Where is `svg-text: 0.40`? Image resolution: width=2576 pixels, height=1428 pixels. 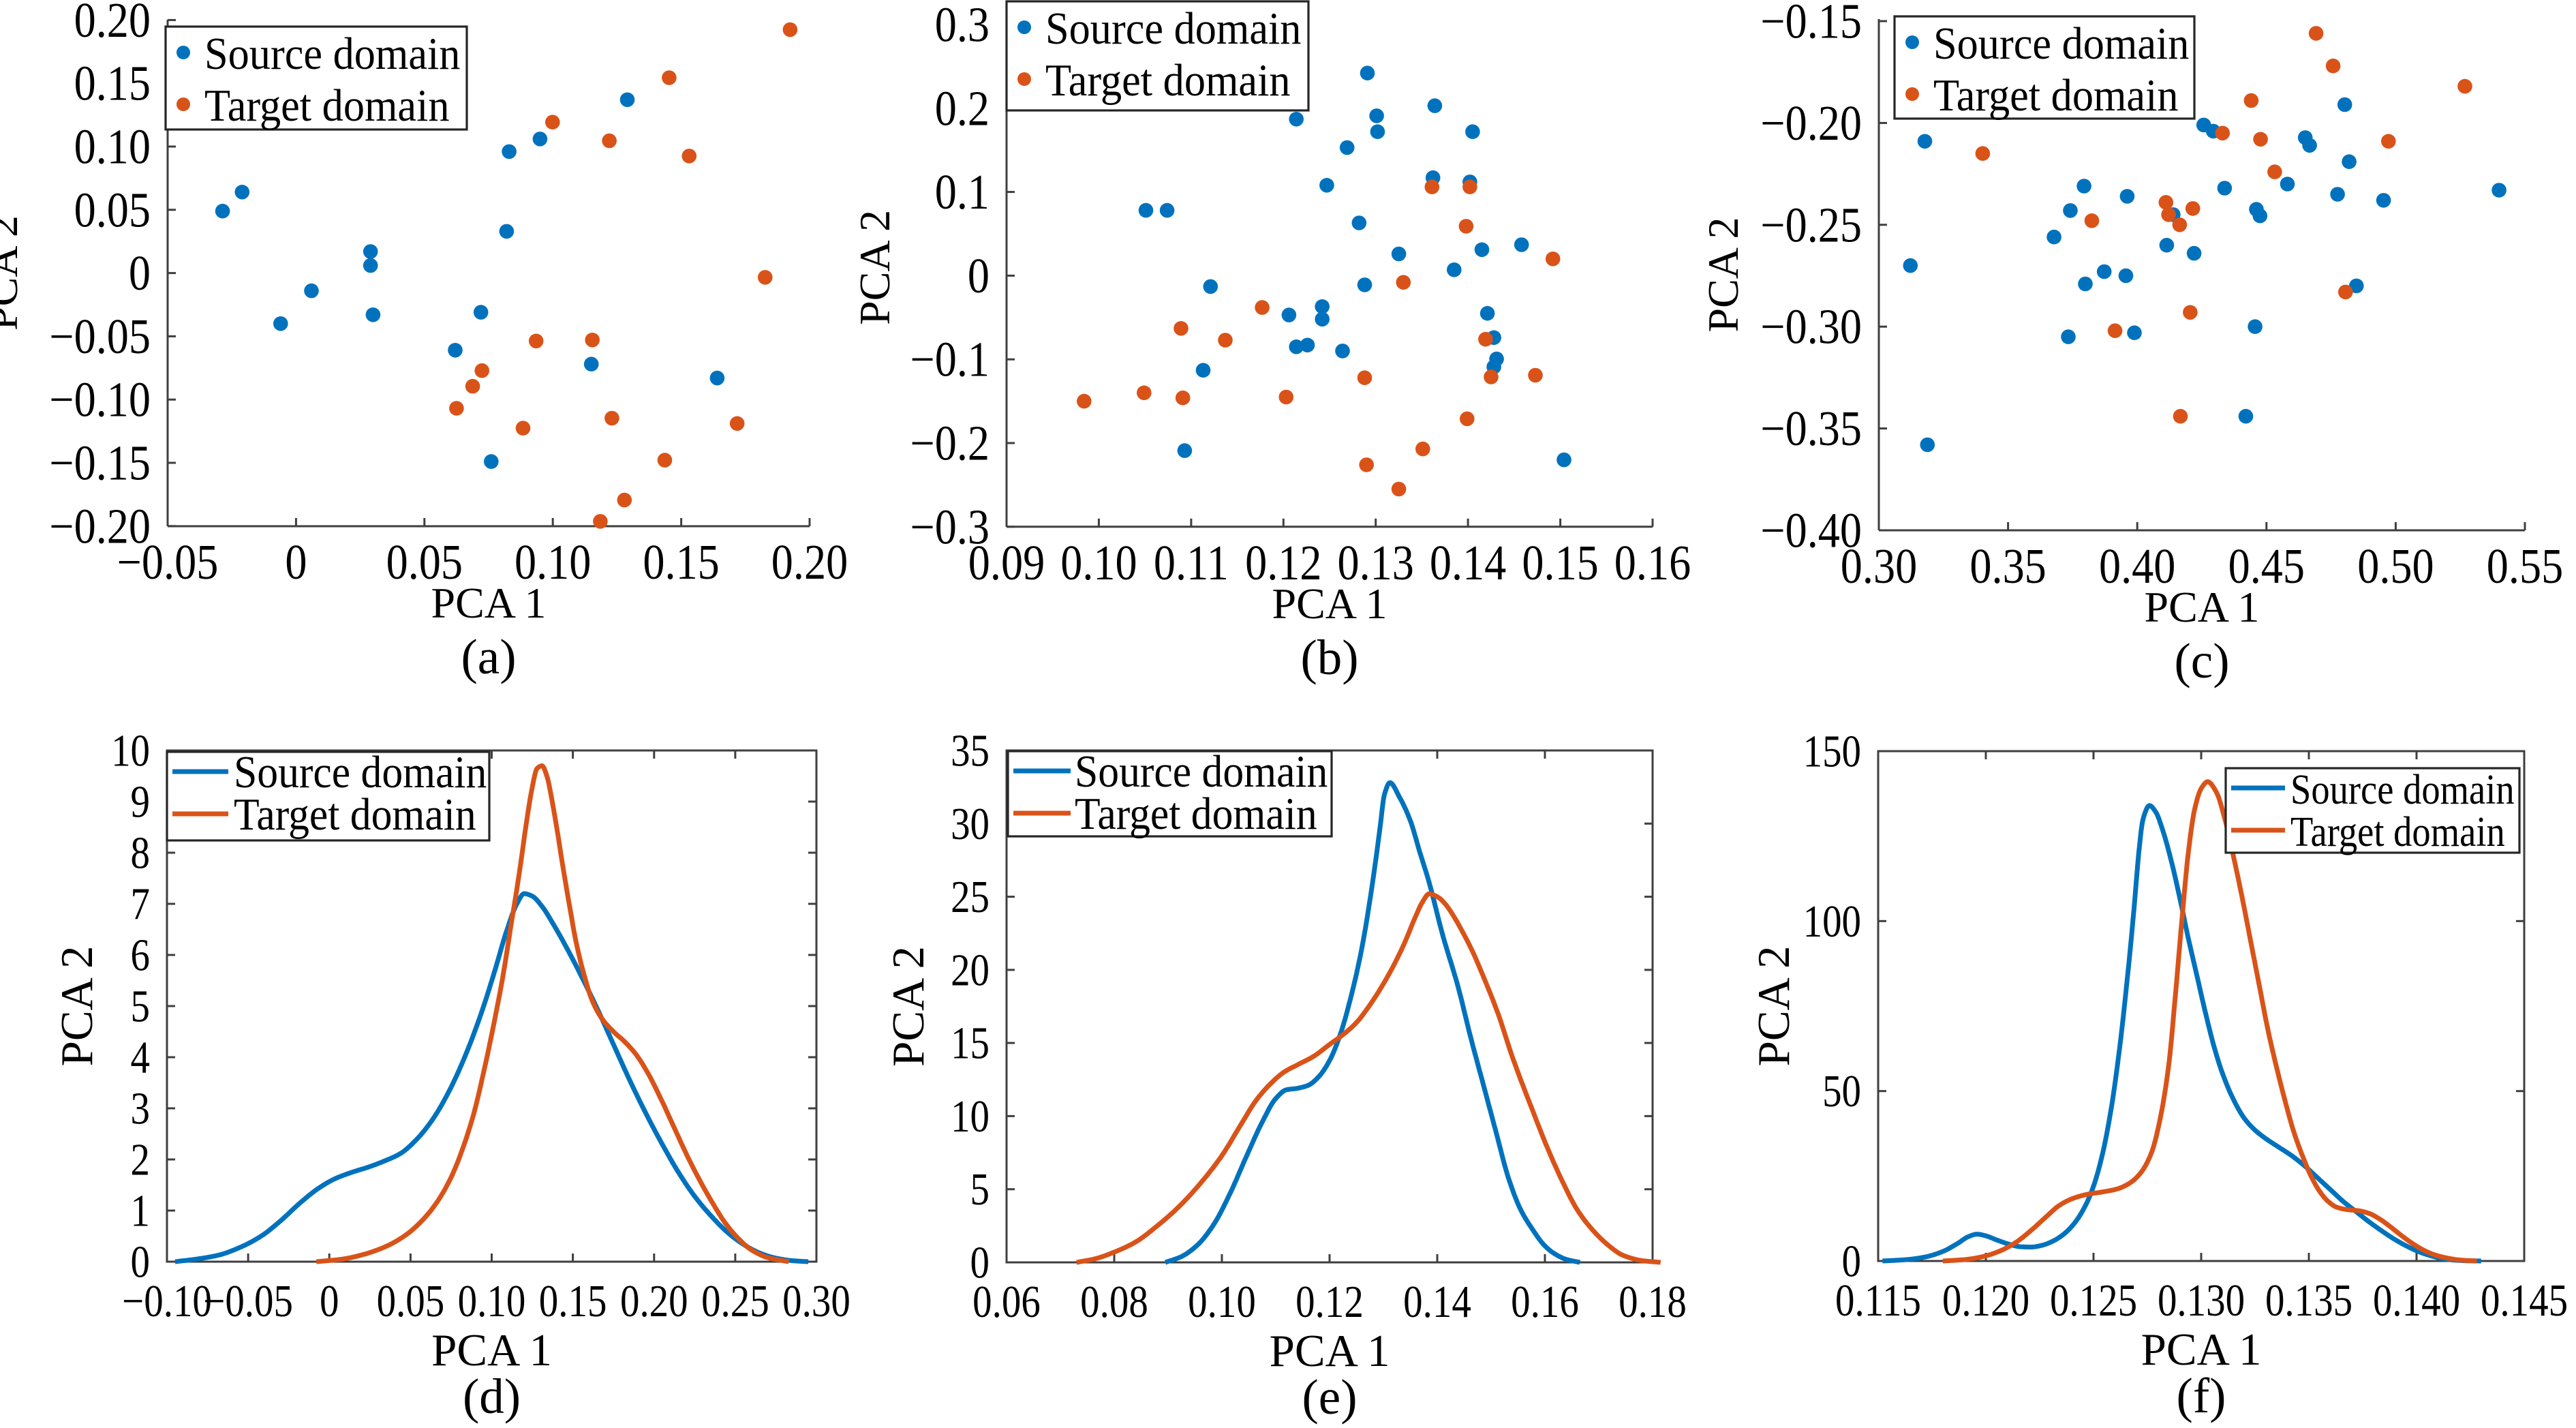
svg-text: 0.40 is located at coordinates (2137, 566).